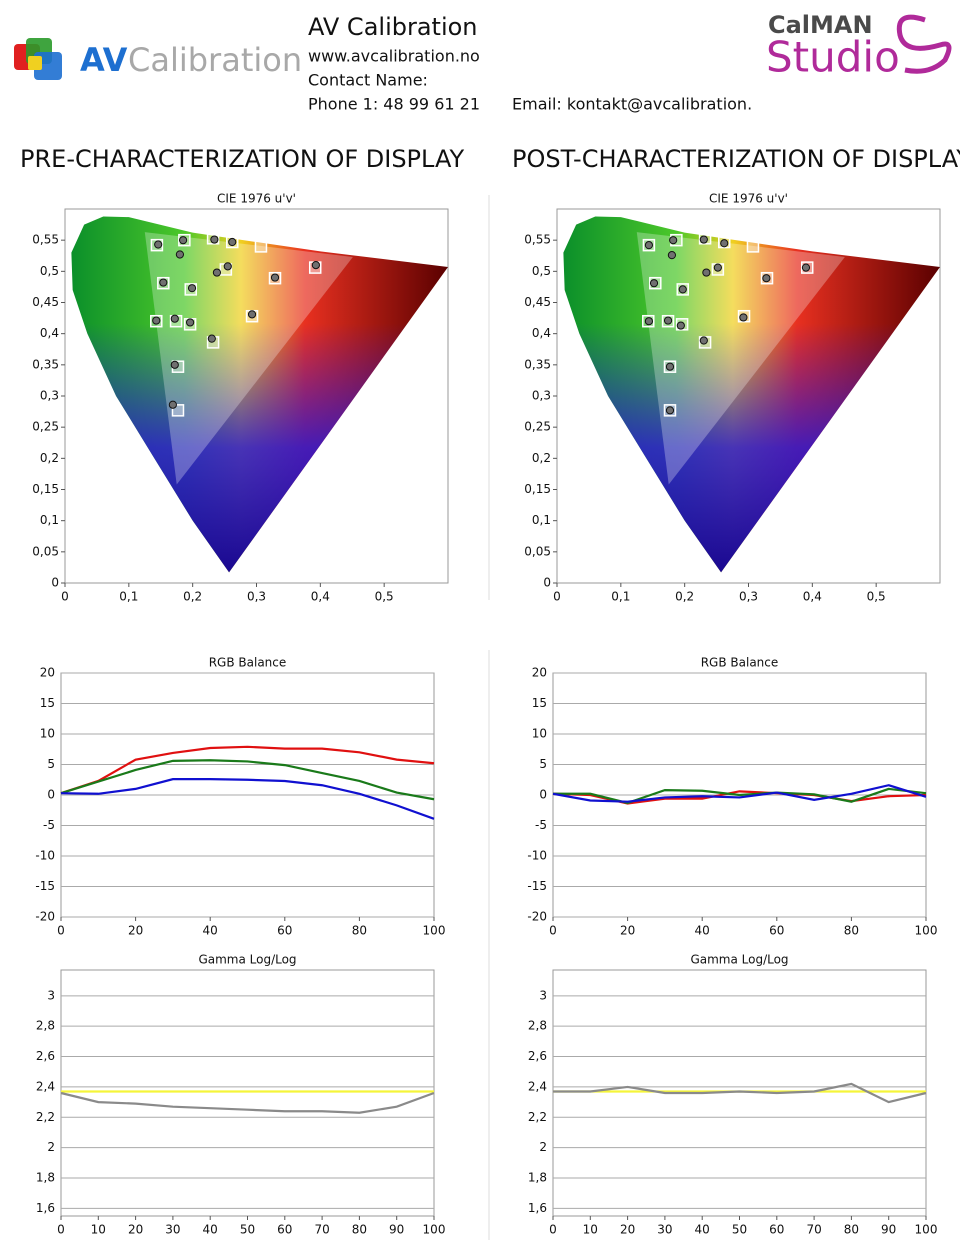 The height and width of the screenshot is (1260, 960). Describe the element at coordinates (51, 764) in the screenshot. I see `y-tick-label: 5` at that location.